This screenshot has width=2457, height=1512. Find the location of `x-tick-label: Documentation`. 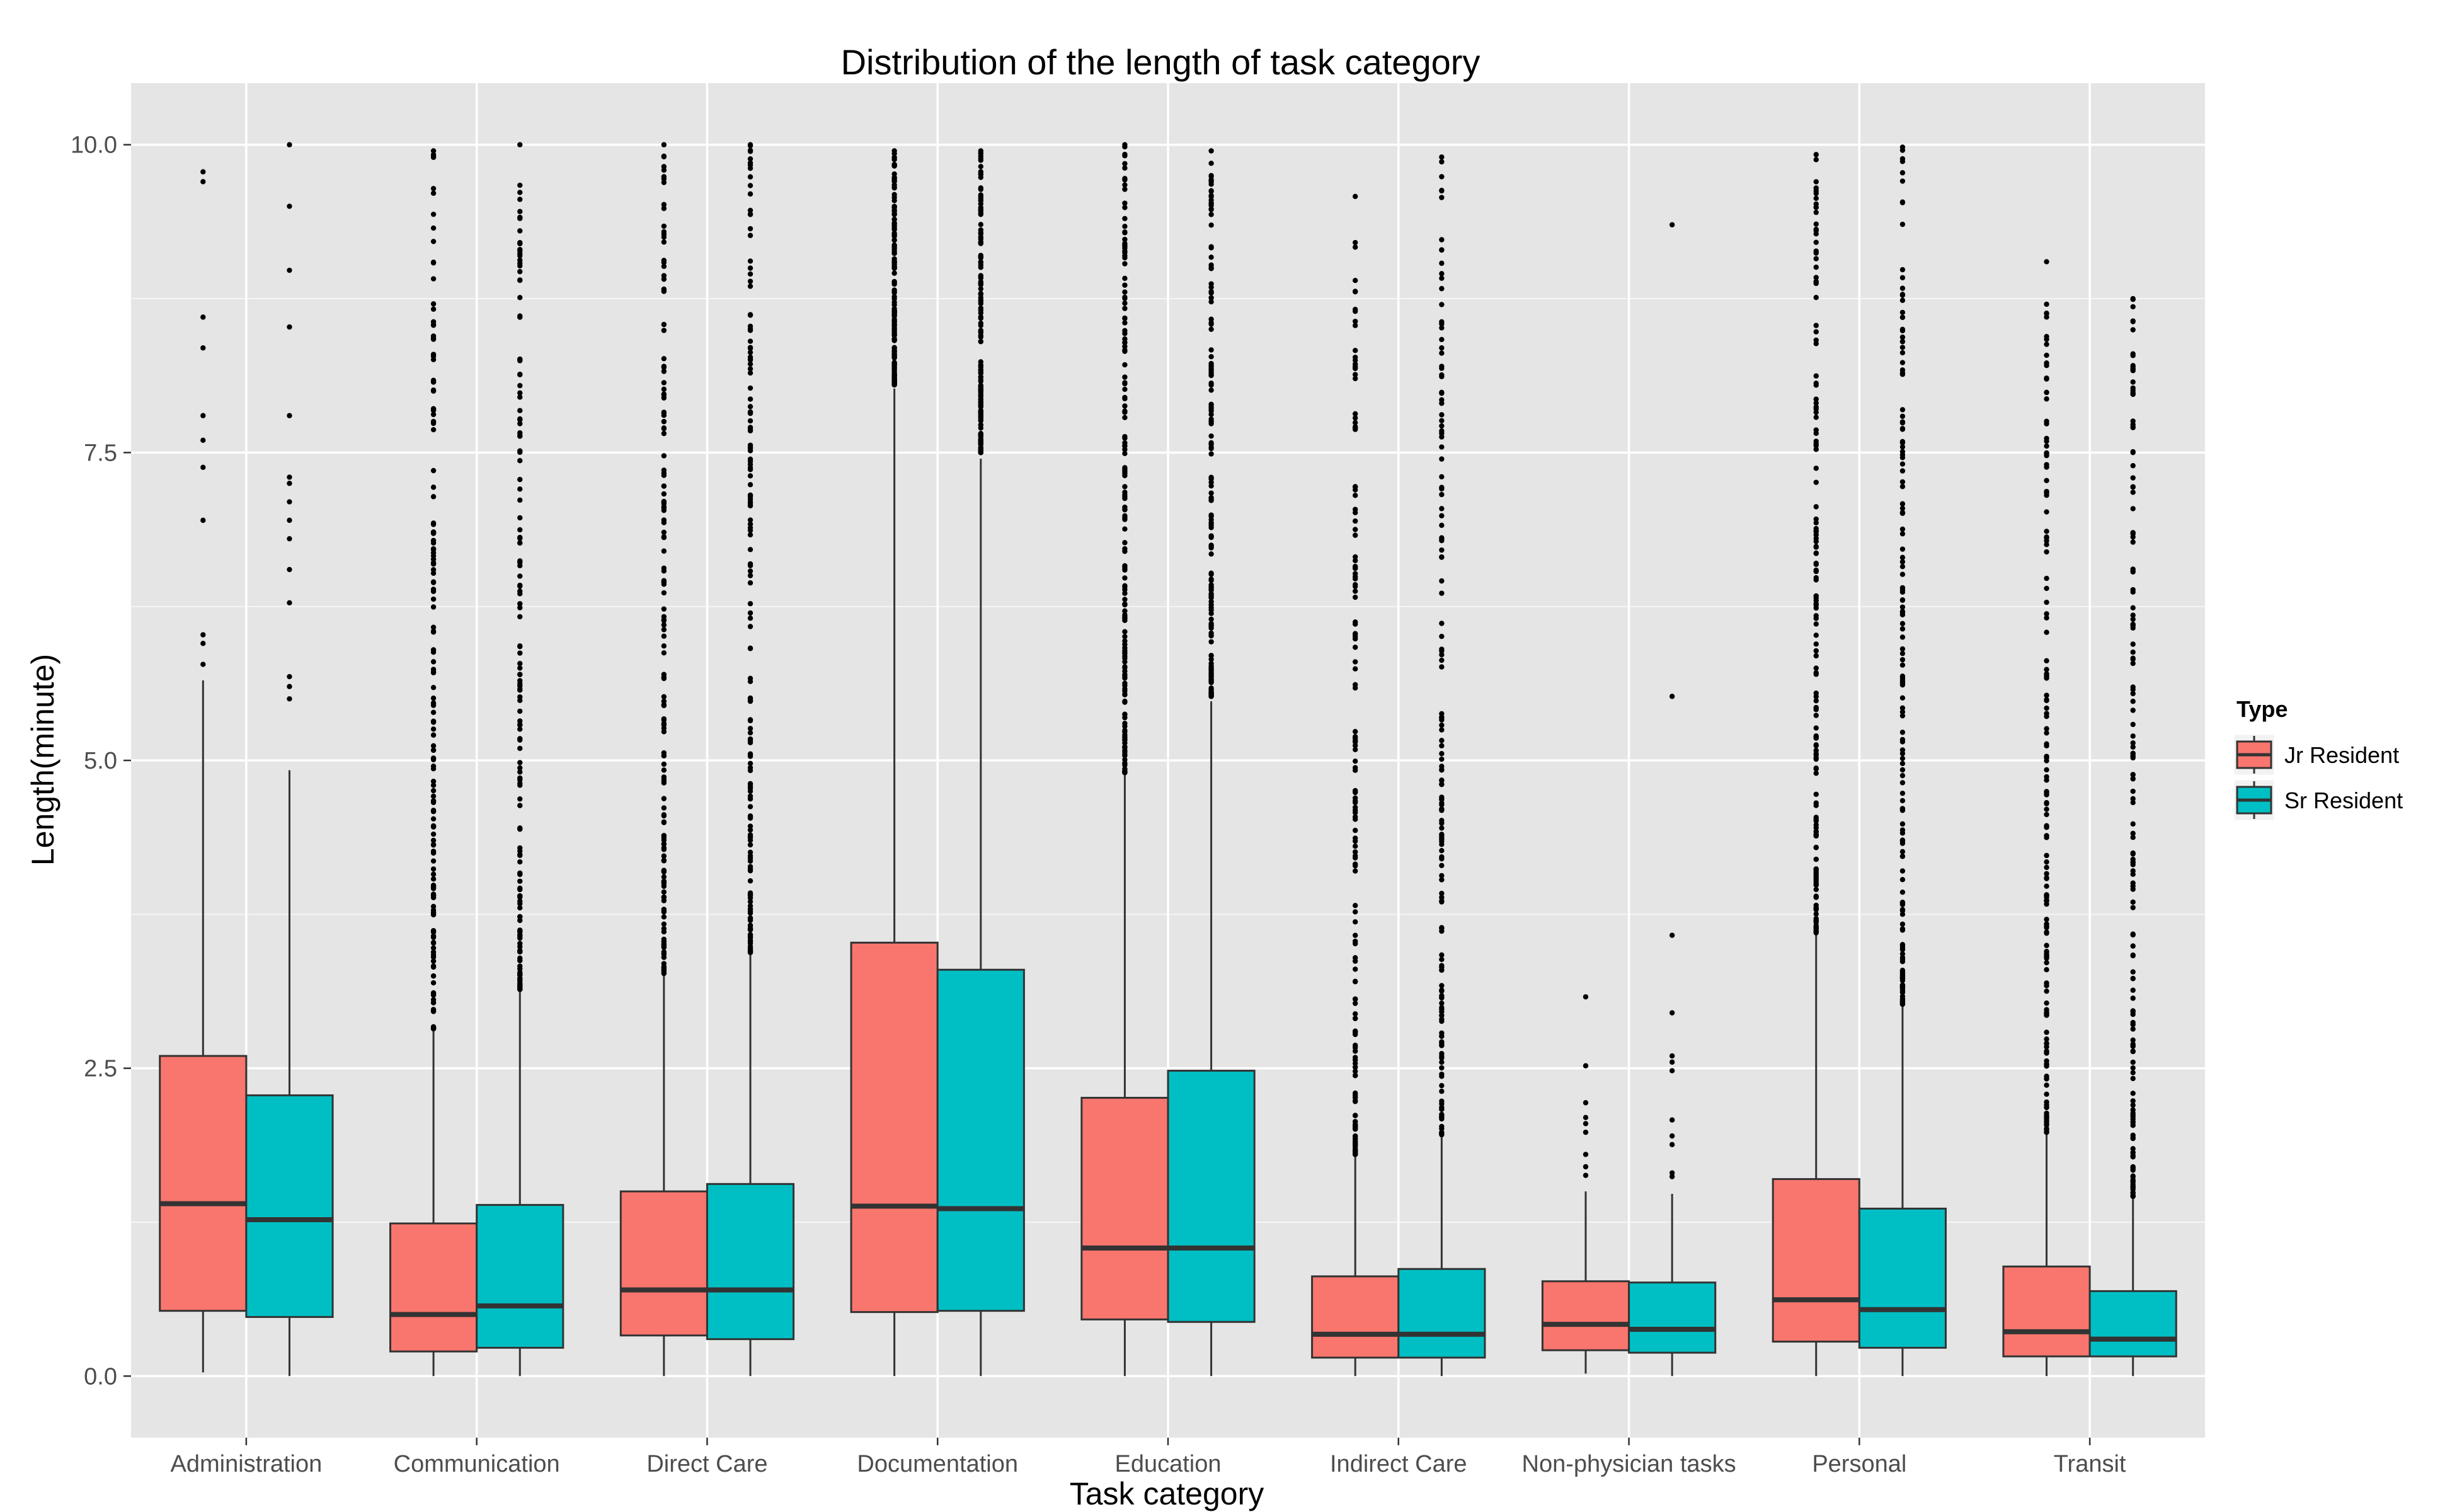

x-tick-label: Documentation is located at coordinates (937, 1464).